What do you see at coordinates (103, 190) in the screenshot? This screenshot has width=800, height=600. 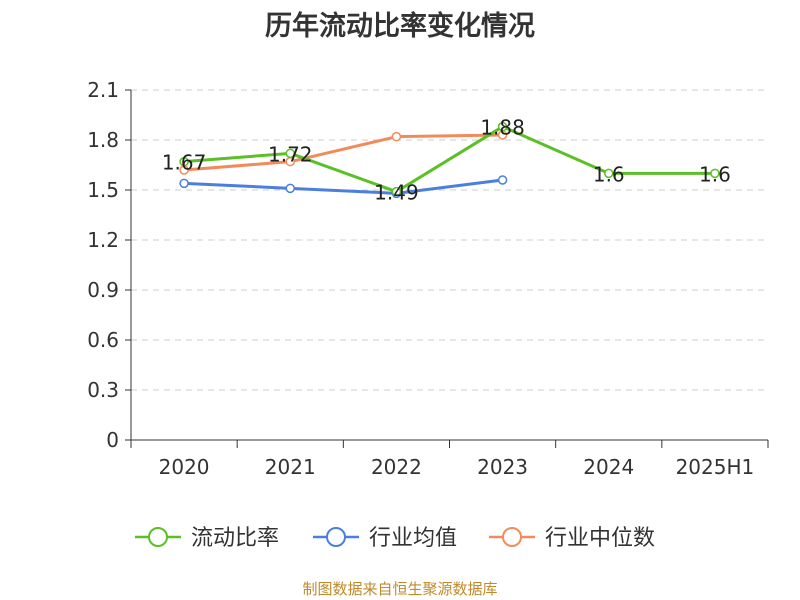 I see `y-tick-label: 1.5` at bounding box center [103, 190].